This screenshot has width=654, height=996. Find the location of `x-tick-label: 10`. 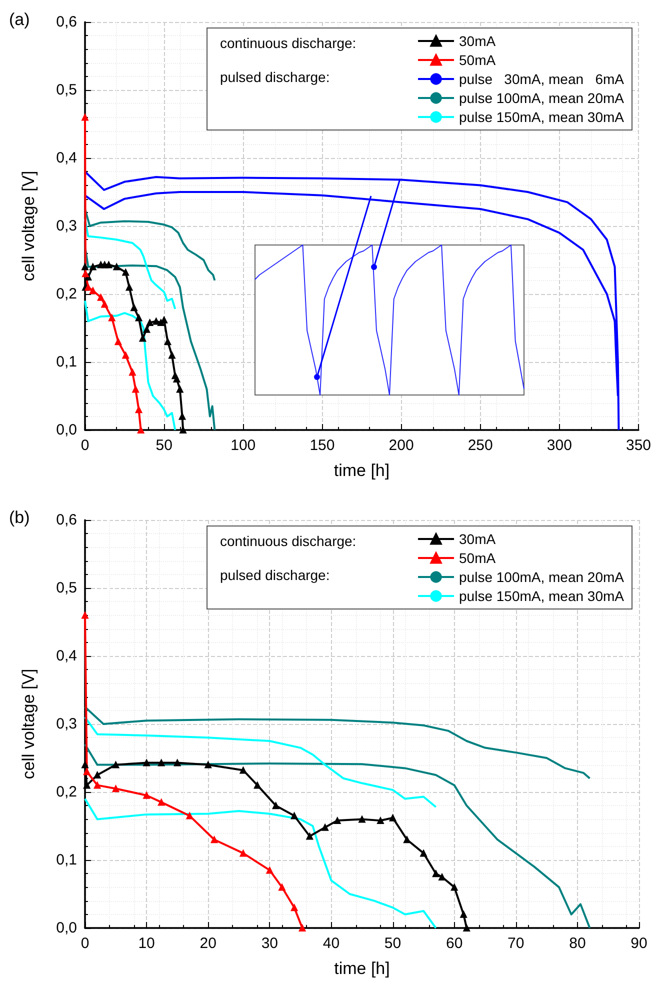

x-tick-label: 10 is located at coordinates (146, 943).